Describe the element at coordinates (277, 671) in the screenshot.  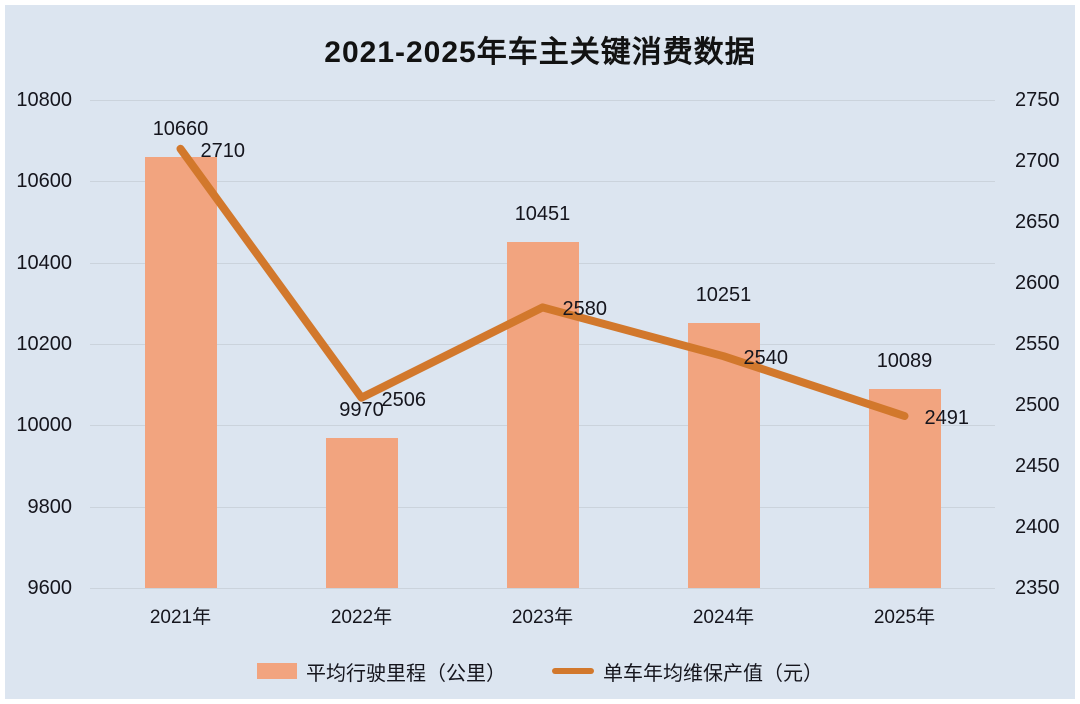
I see `bar-swatch-icon` at that location.